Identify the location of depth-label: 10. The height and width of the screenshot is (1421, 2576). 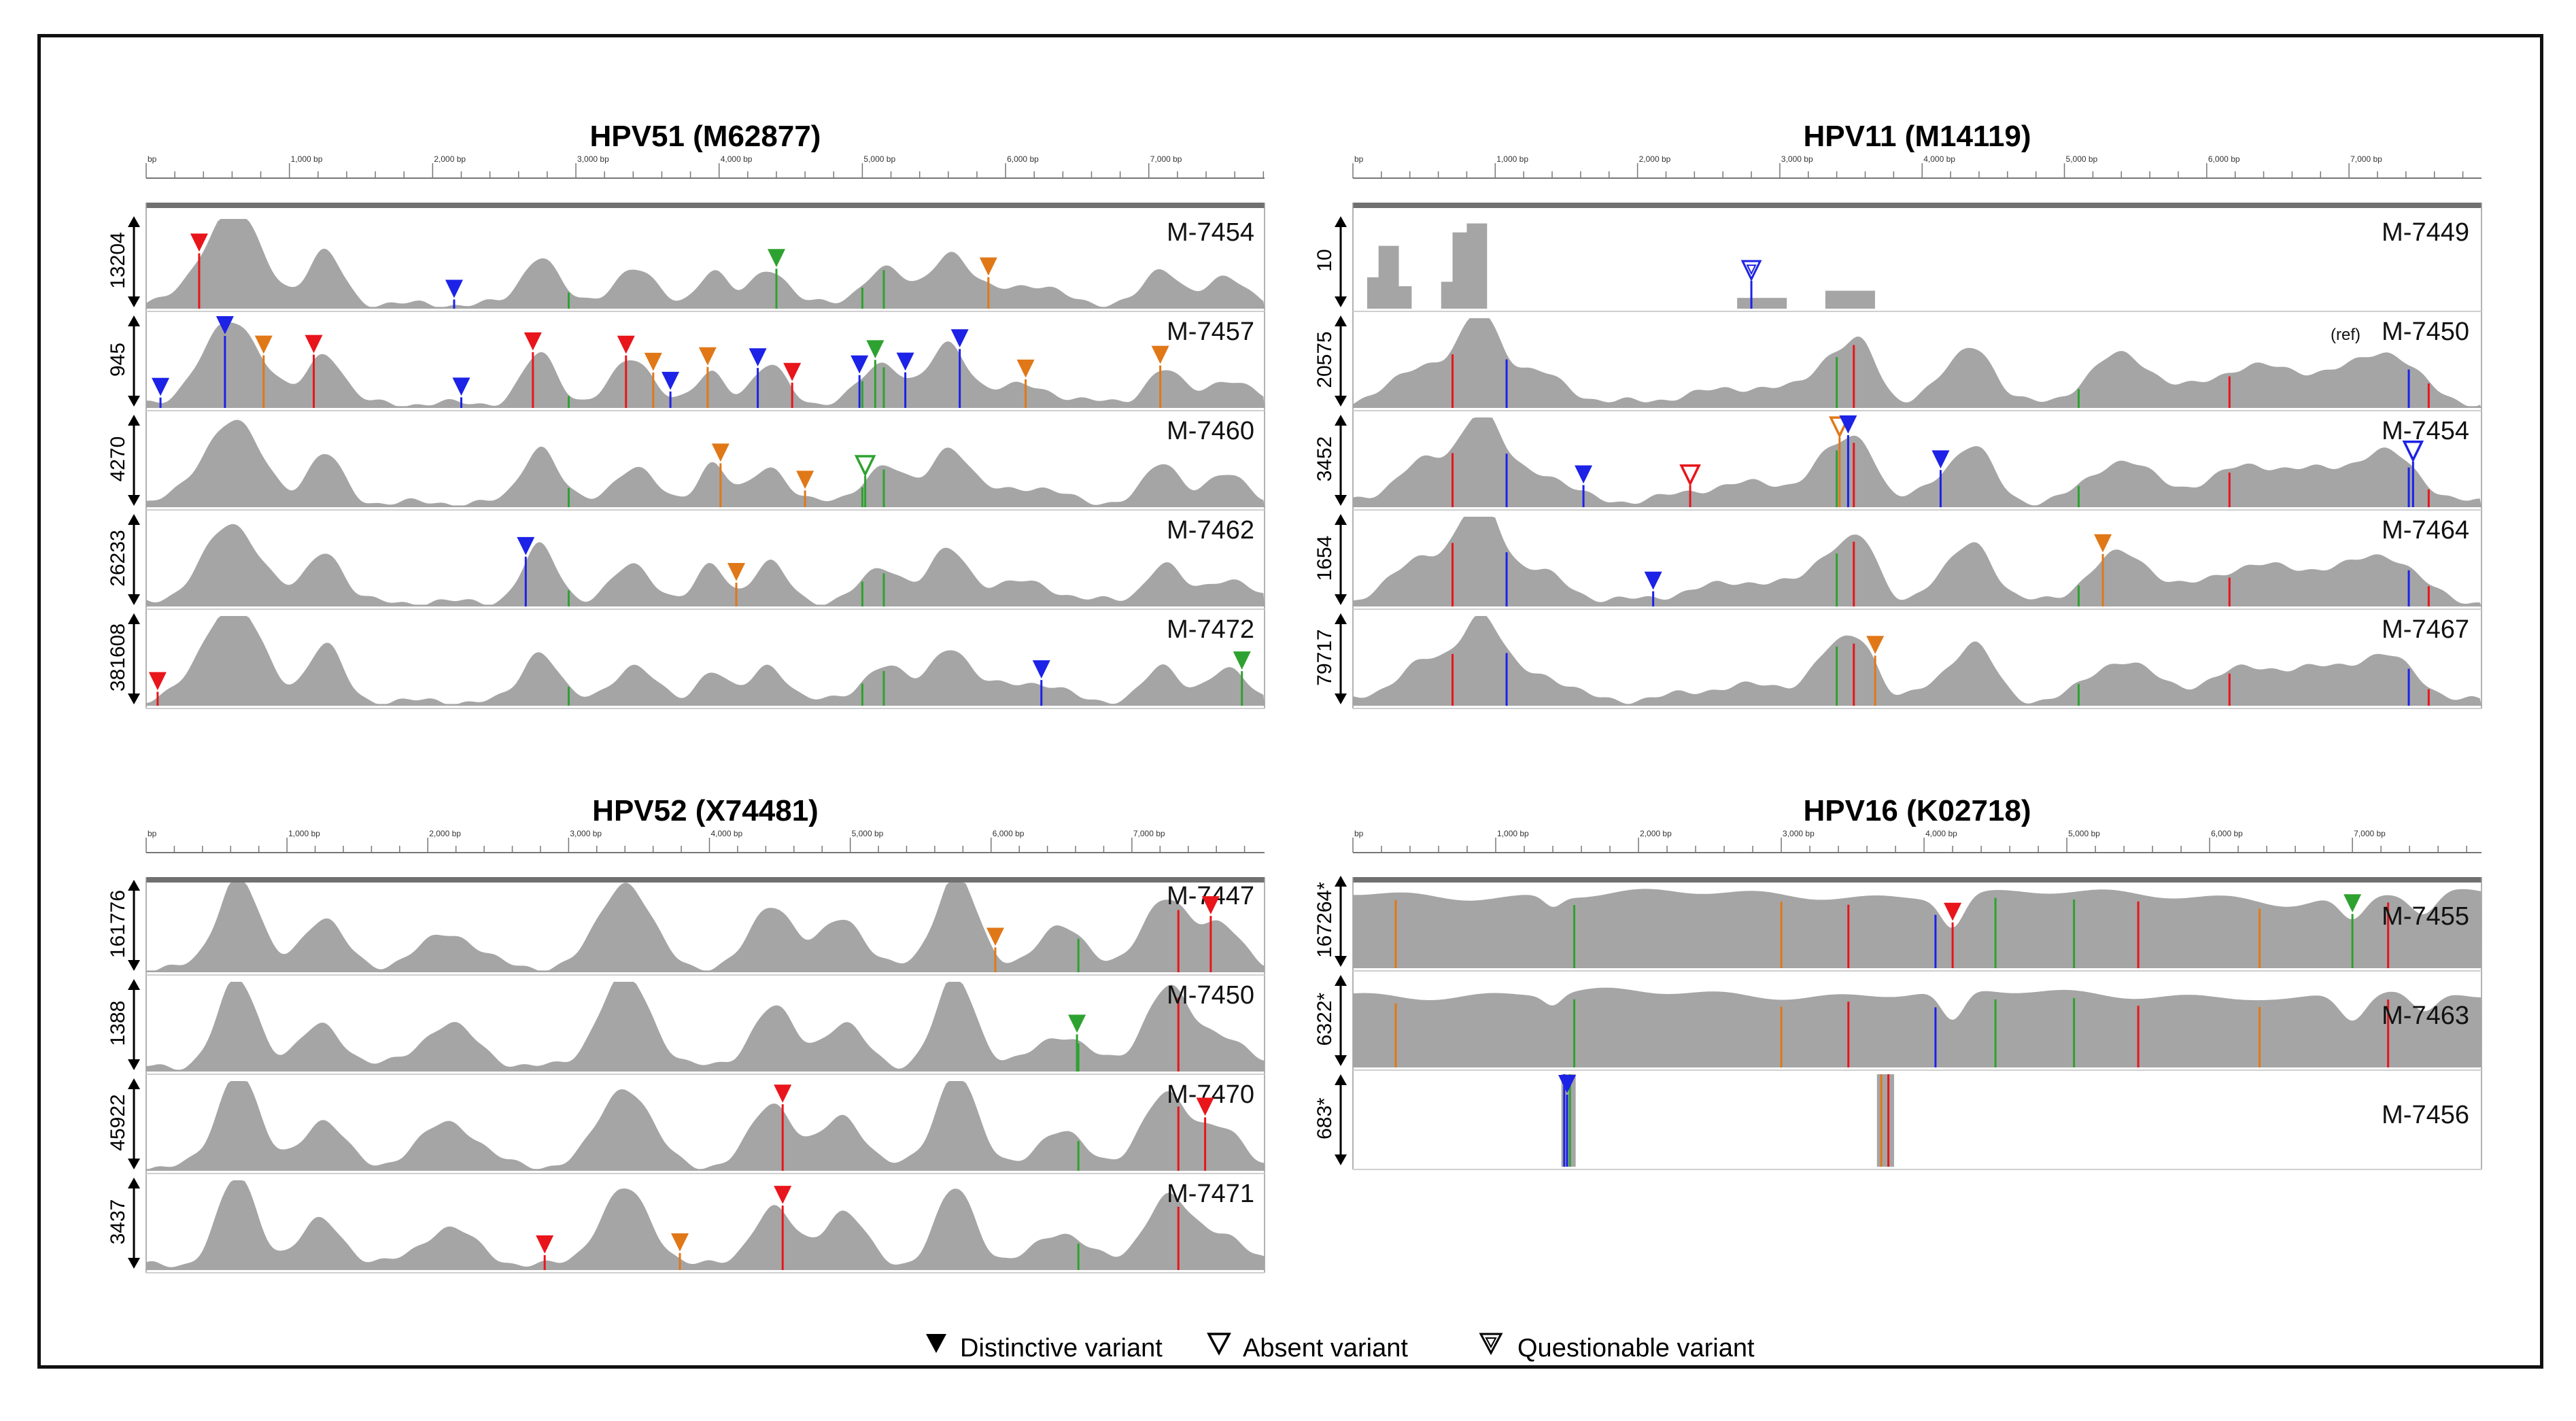
(1324, 260).